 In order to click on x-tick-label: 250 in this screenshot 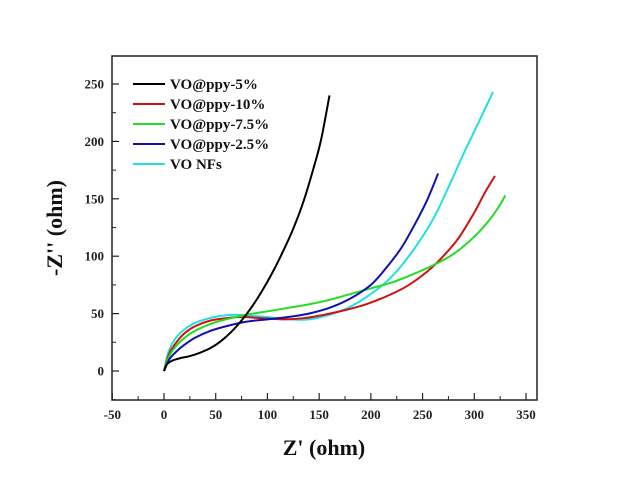, I will do `click(423, 414)`.